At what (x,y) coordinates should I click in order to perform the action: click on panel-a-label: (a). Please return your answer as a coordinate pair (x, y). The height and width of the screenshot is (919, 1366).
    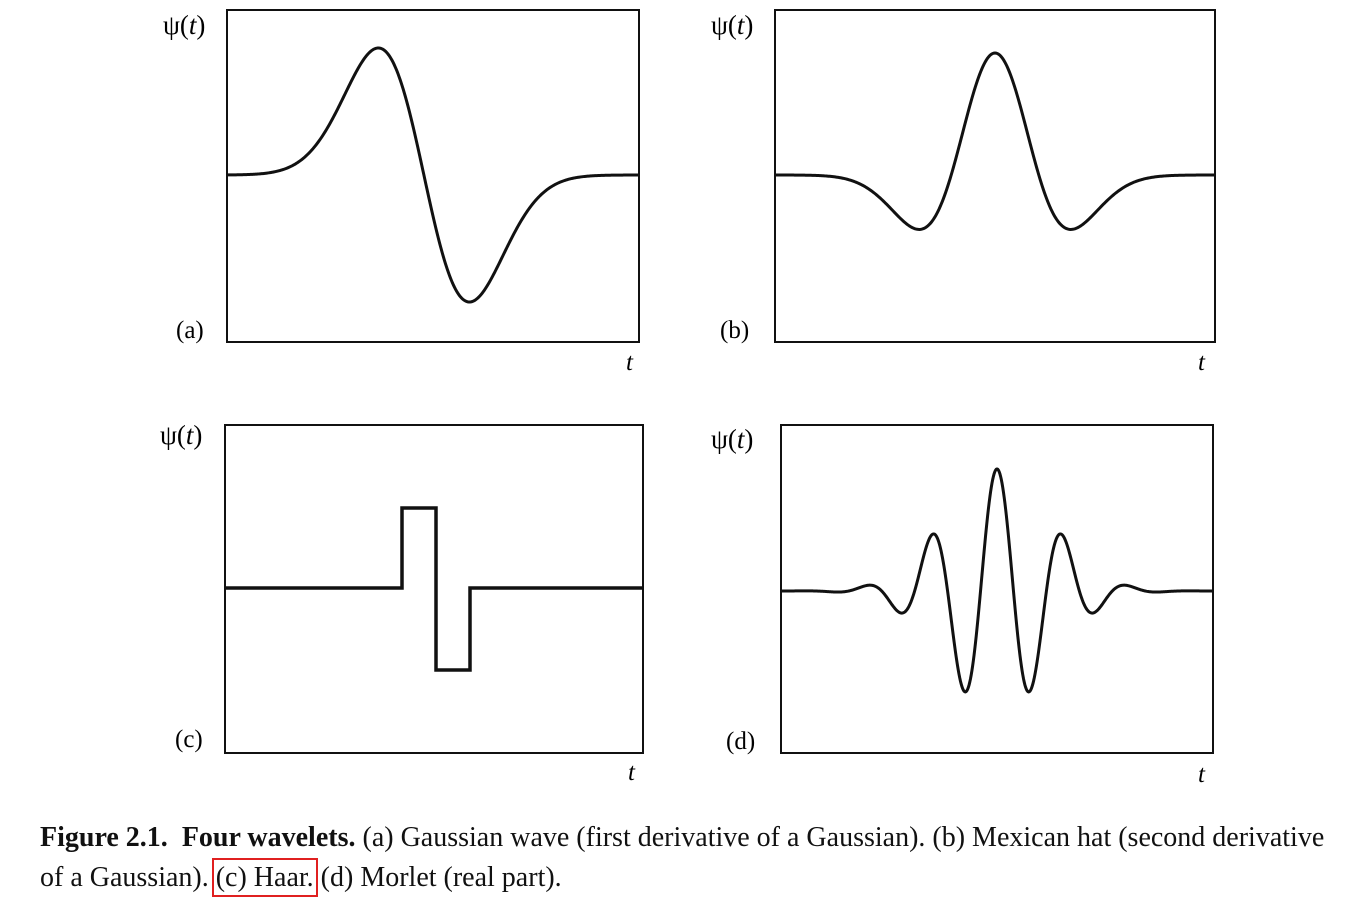
    Looking at the image, I should click on (190, 330).